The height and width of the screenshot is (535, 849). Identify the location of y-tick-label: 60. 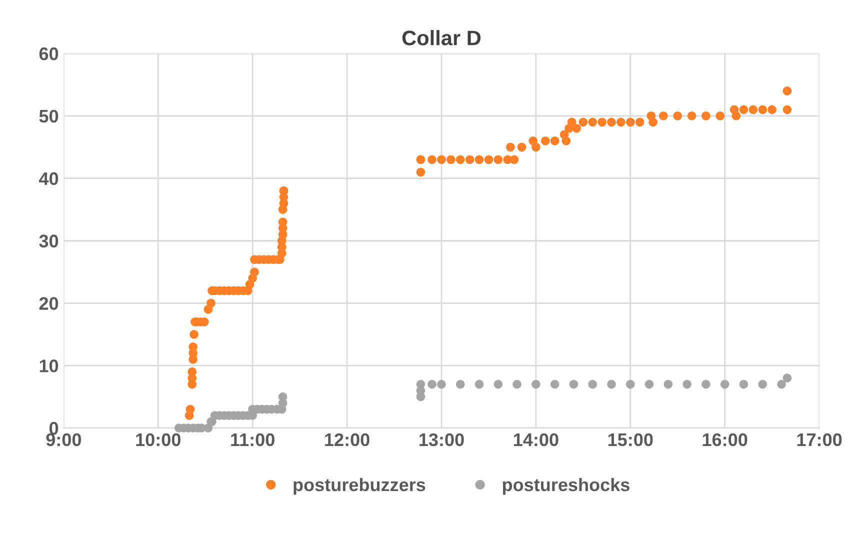
(48, 53).